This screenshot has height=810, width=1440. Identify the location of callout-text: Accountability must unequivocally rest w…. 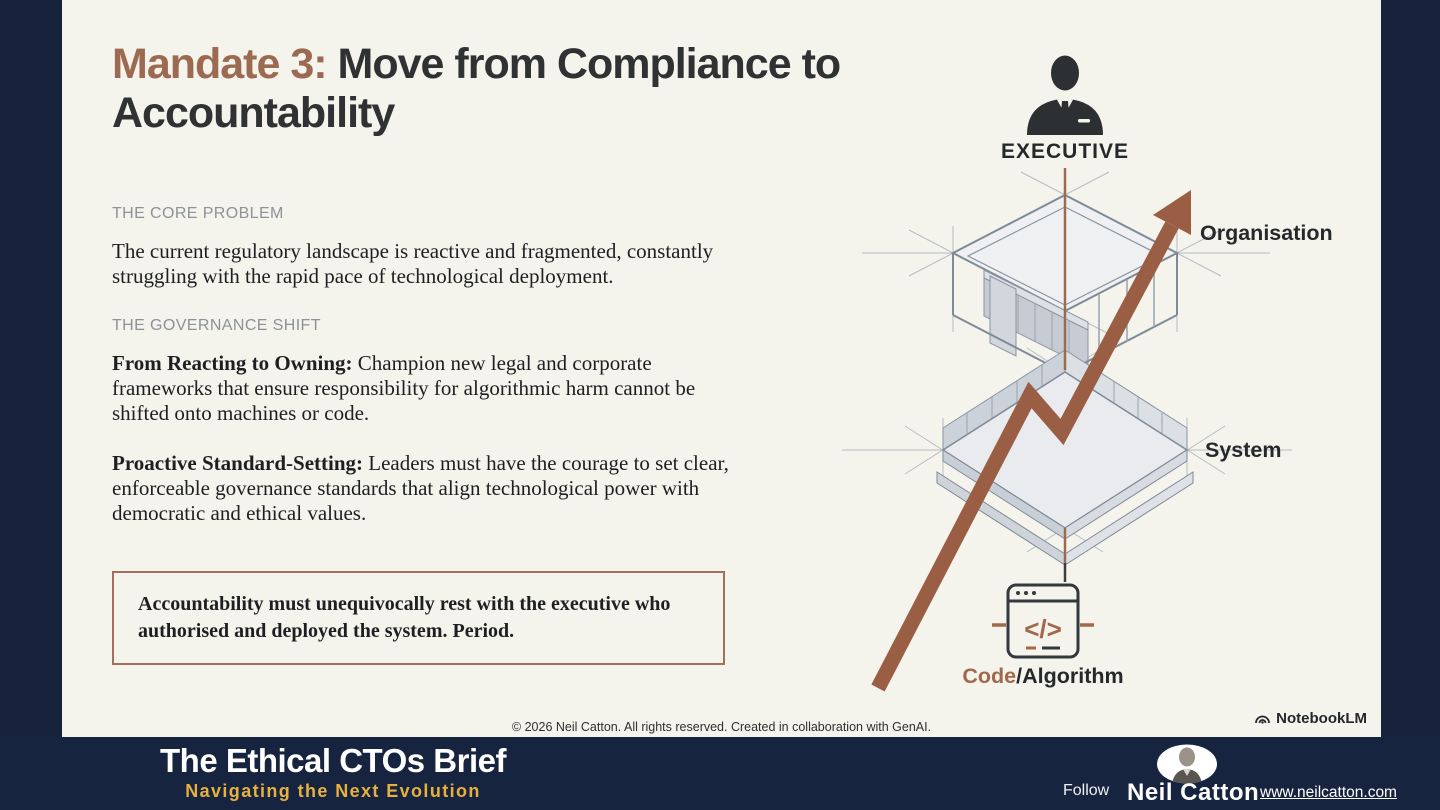
(404, 617).